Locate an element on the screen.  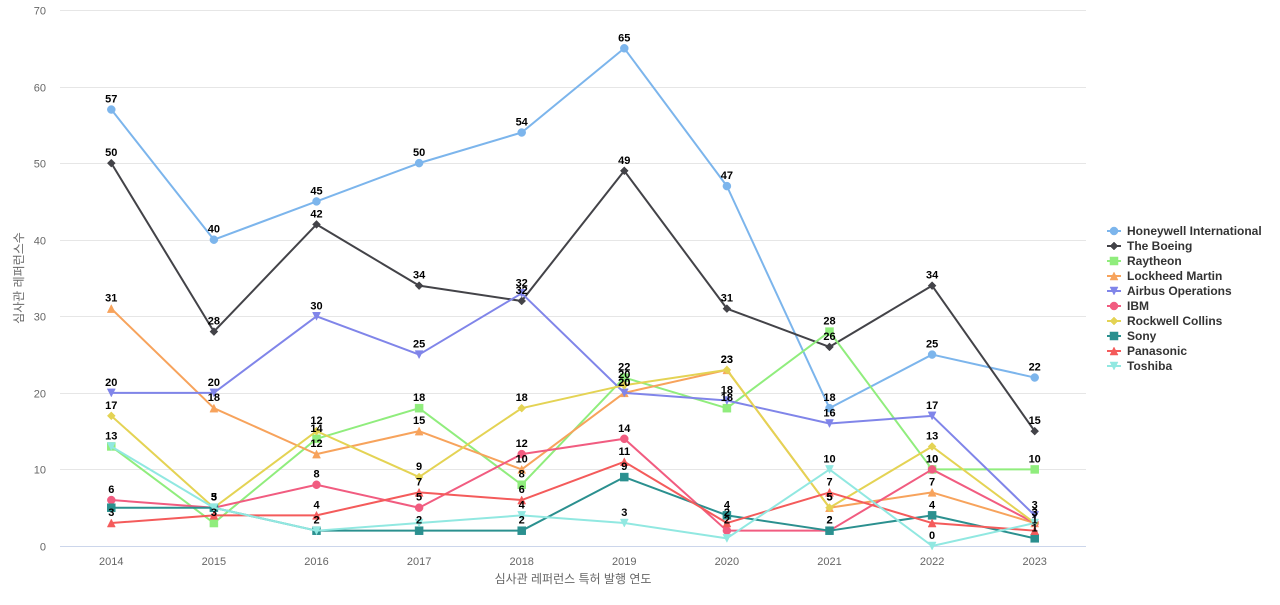
legend-item: Sony is located at coordinates (1132, 336).